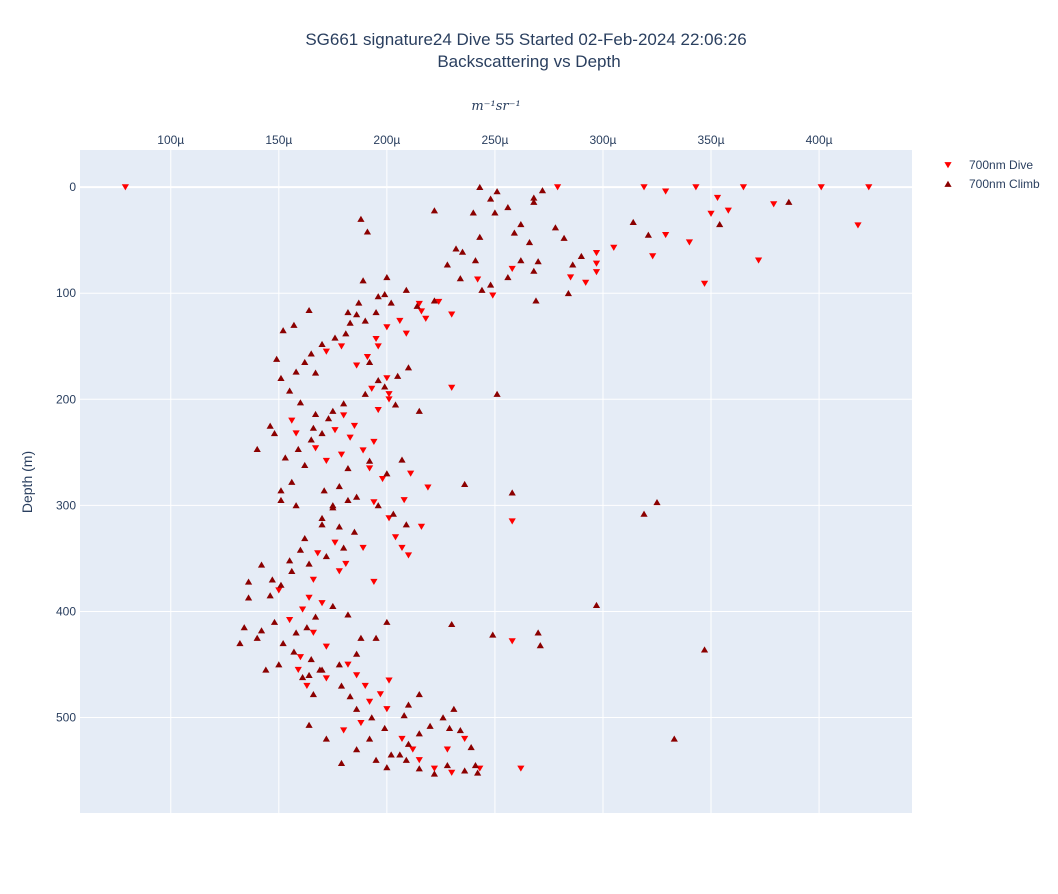  Describe the element at coordinates (494, 140) in the screenshot. I see `x-tick-label: 250µ` at that location.